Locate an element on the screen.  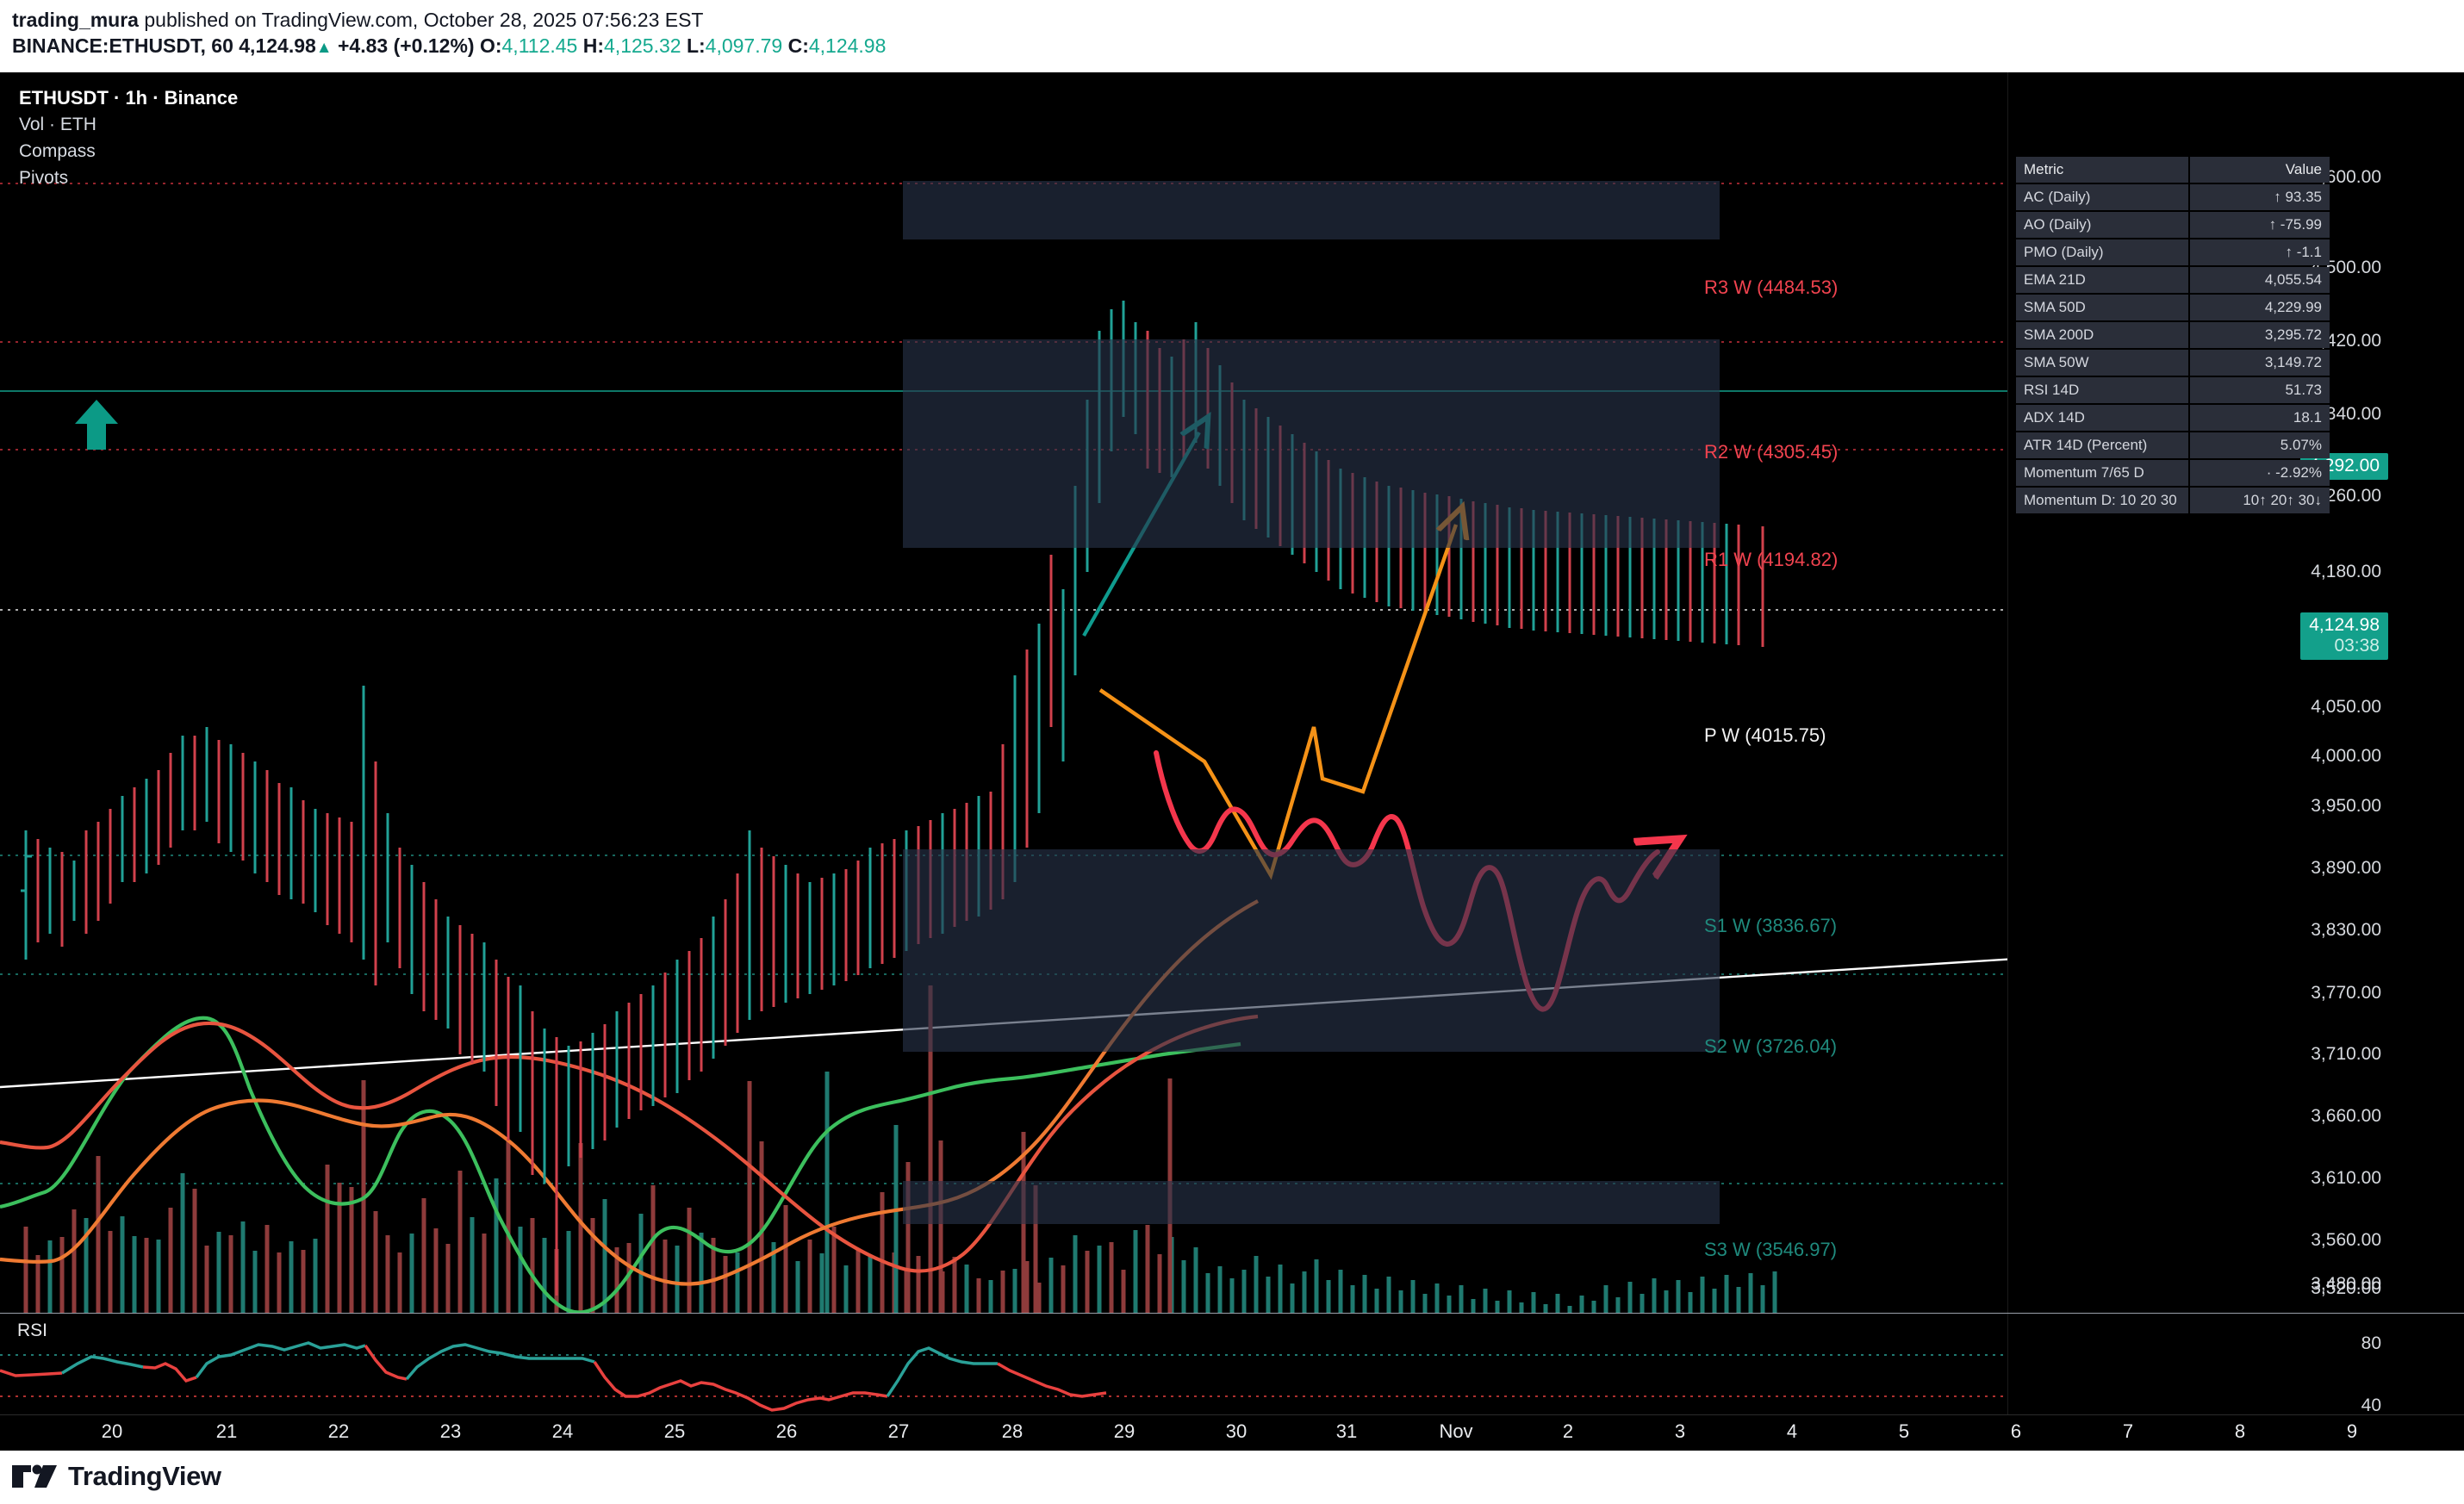
price-tick: 3,610.00 is located at coordinates (2346, 1178).